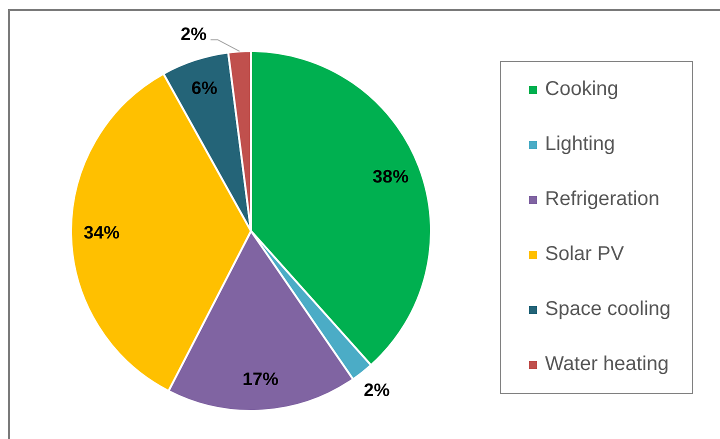 This screenshot has height=439, width=720. Describe the element at coordinates (260, 379) in the screenshot. I see `data-label: 17%` at that location.